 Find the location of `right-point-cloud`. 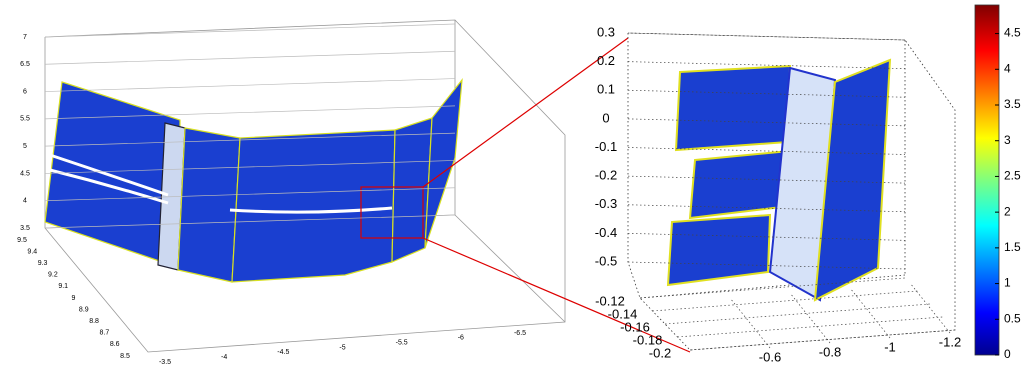

right-point-cloud is located at coordinates (779, 180).